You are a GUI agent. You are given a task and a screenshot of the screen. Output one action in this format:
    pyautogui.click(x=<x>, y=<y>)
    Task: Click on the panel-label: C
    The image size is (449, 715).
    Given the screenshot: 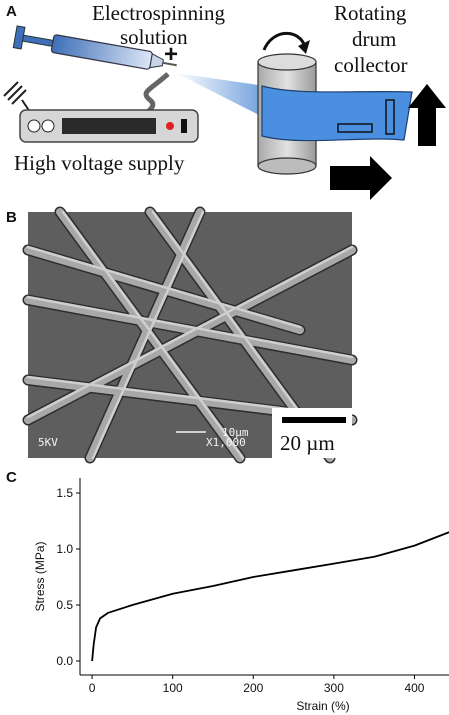 What is the action you would take?
    pyautogui.click(x=11, y=477)
    